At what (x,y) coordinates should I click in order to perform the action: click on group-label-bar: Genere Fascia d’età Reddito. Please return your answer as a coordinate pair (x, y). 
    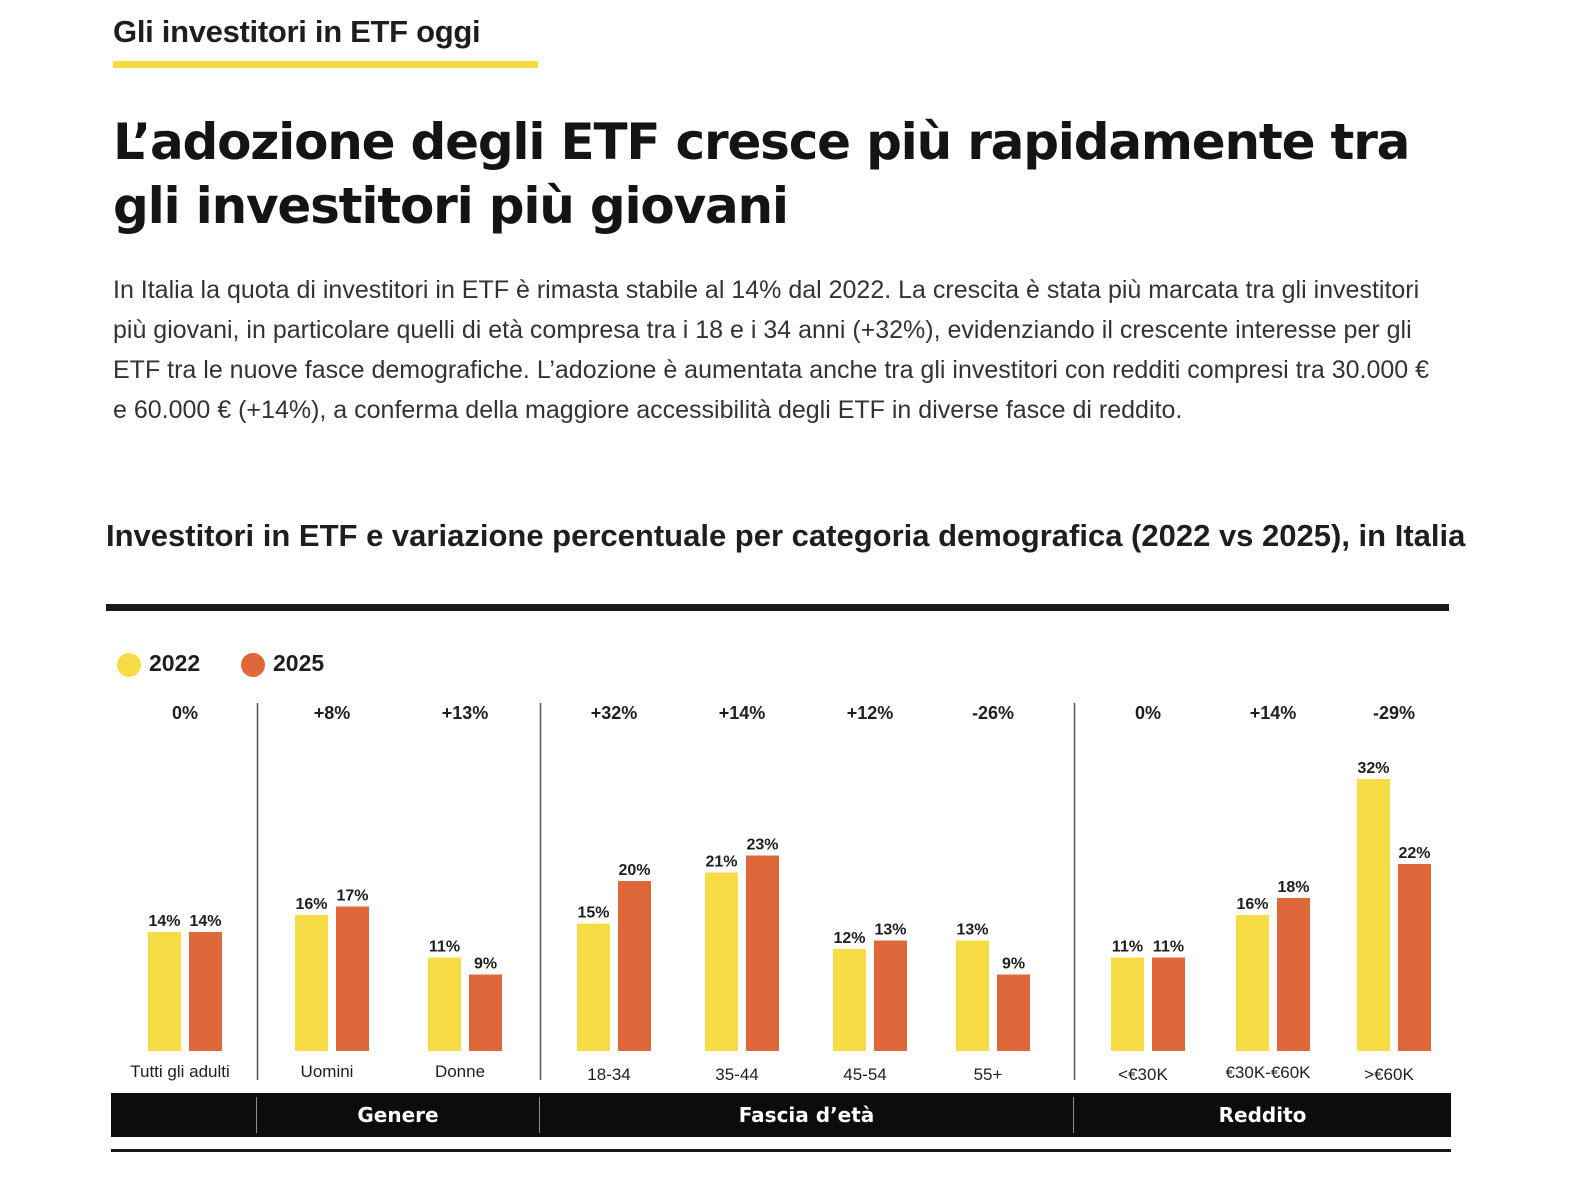
    Looking at the image, I should click on (781, 1115).